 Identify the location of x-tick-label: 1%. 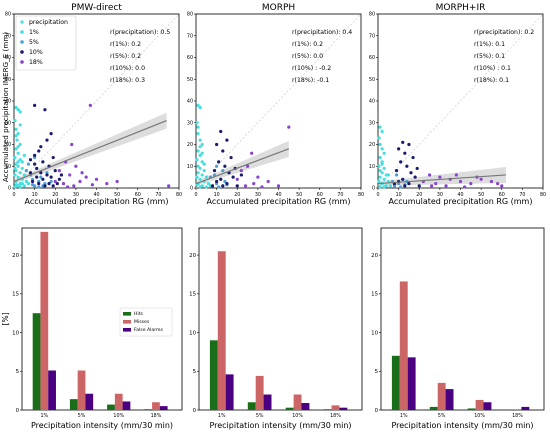
(404, 416).